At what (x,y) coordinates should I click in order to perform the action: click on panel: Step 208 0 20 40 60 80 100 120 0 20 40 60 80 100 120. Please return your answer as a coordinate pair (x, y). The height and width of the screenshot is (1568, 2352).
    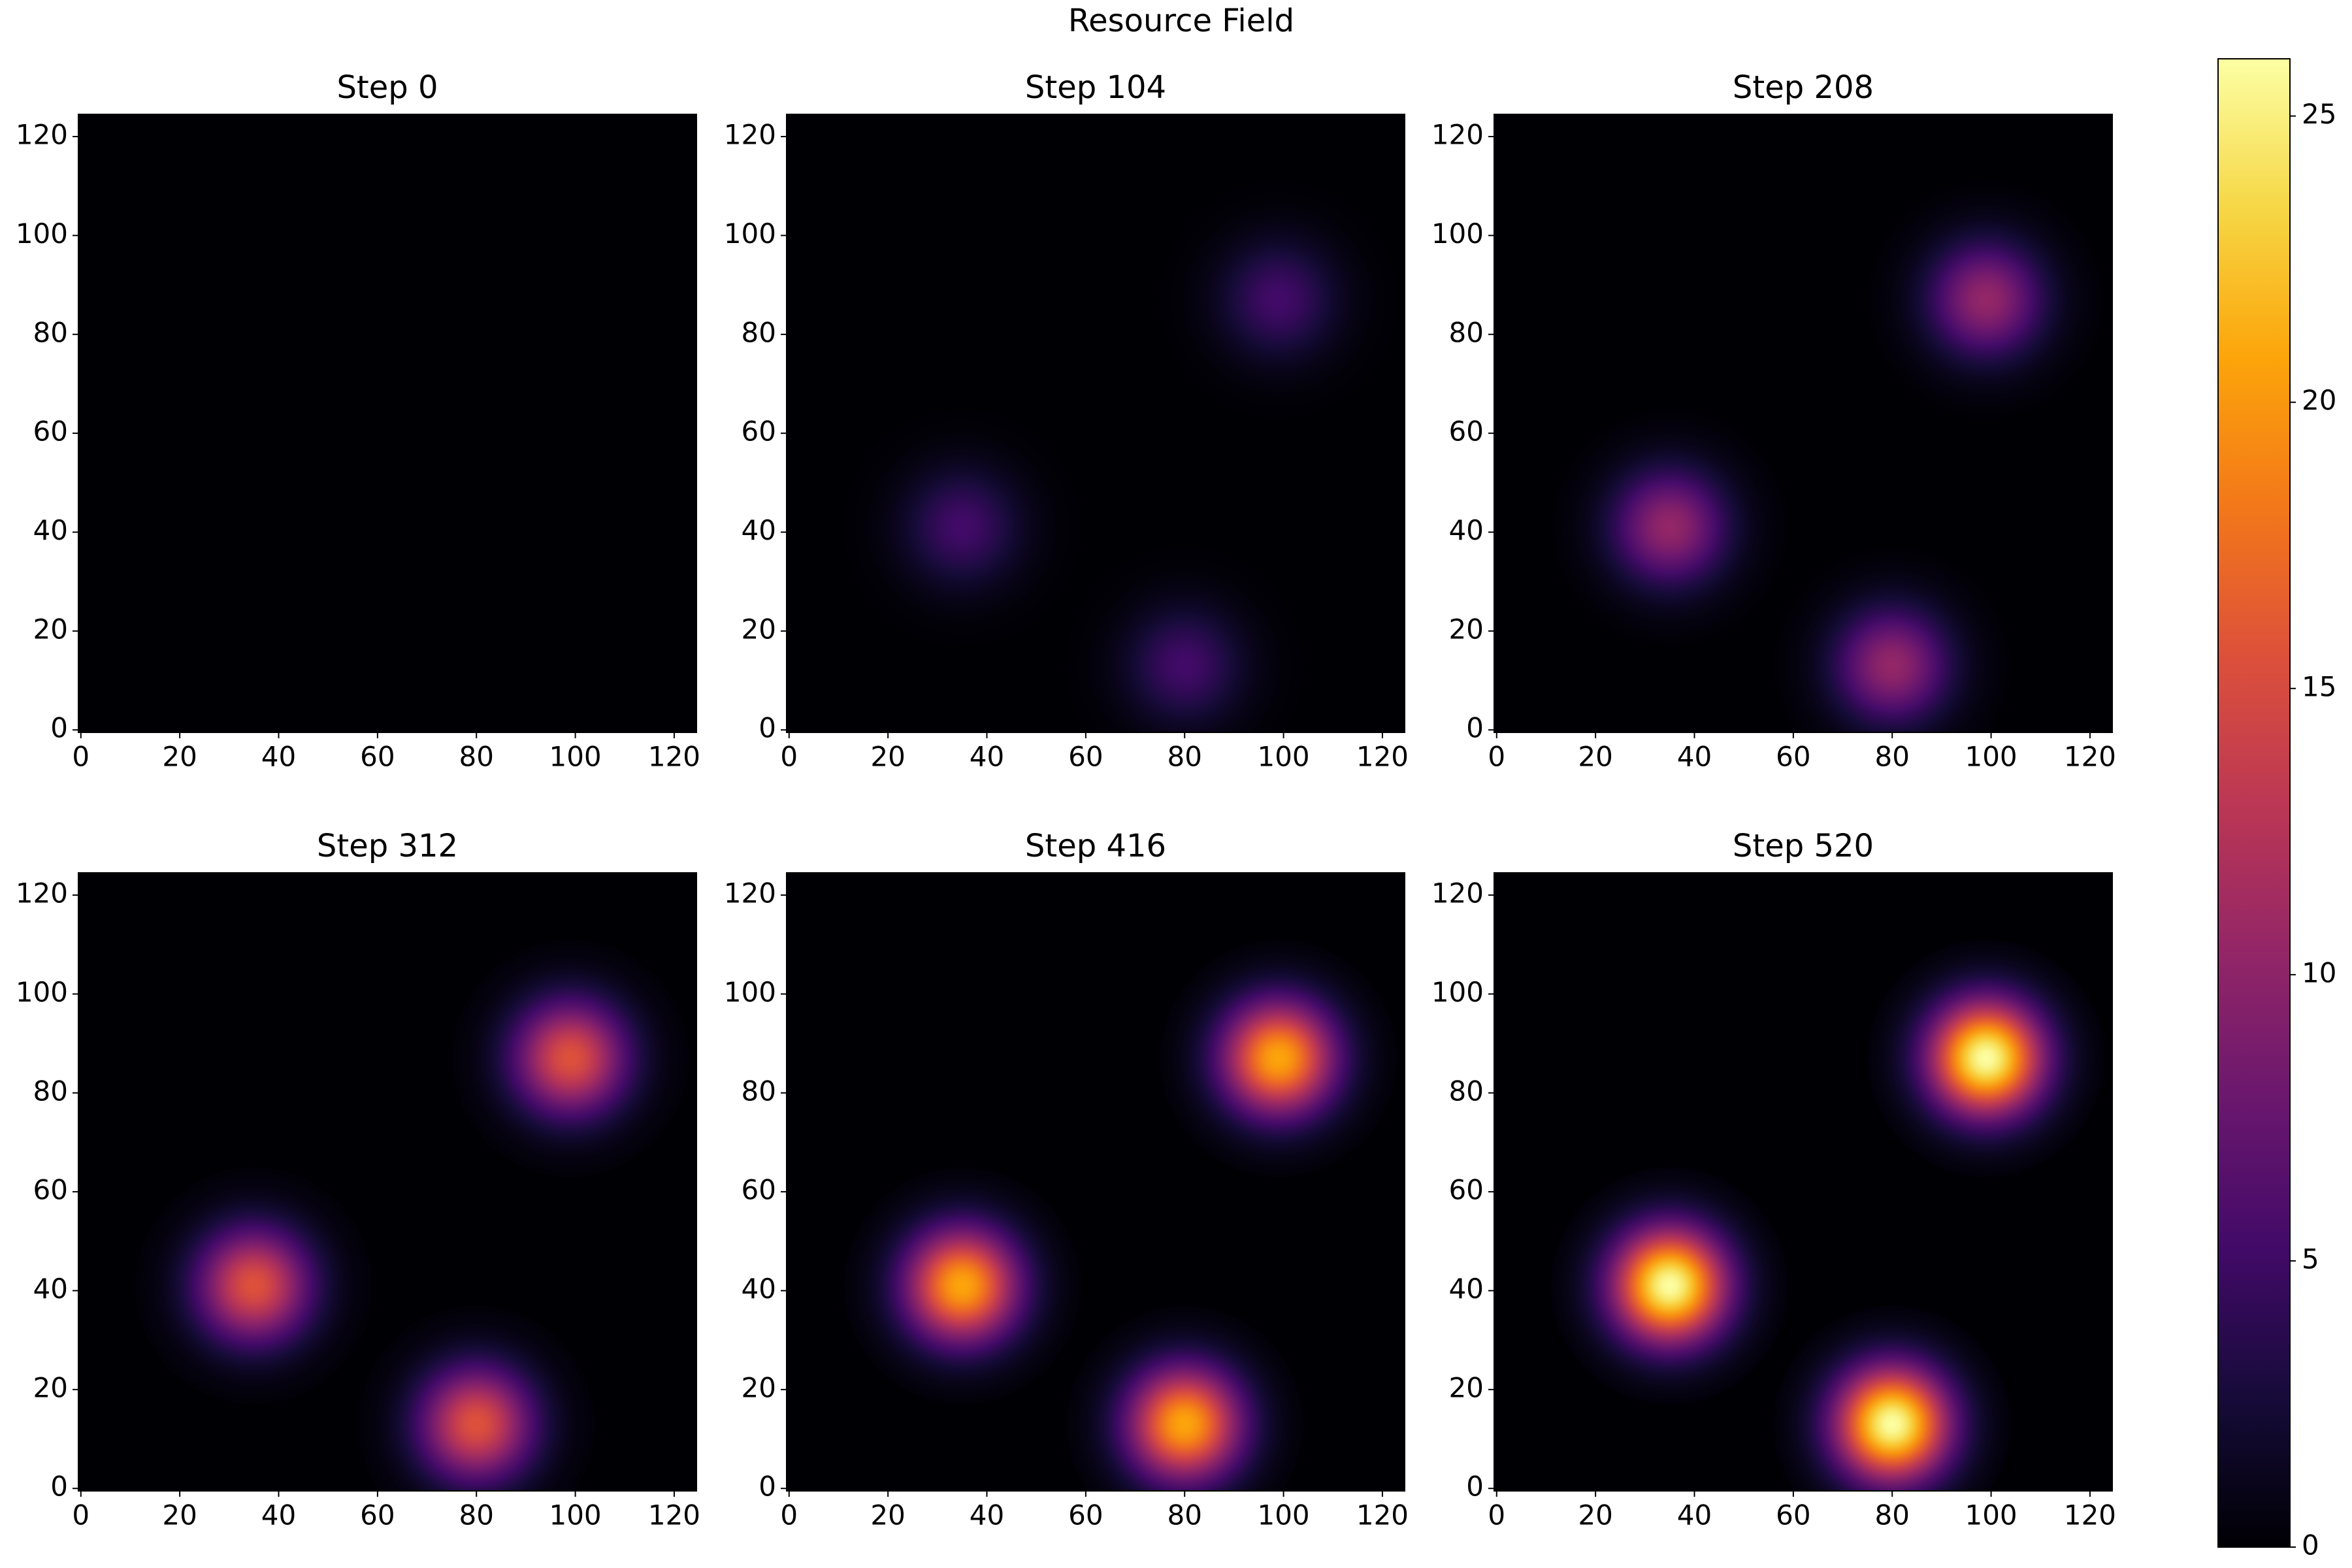
    Looking at the image, I should click on (1773, 421).